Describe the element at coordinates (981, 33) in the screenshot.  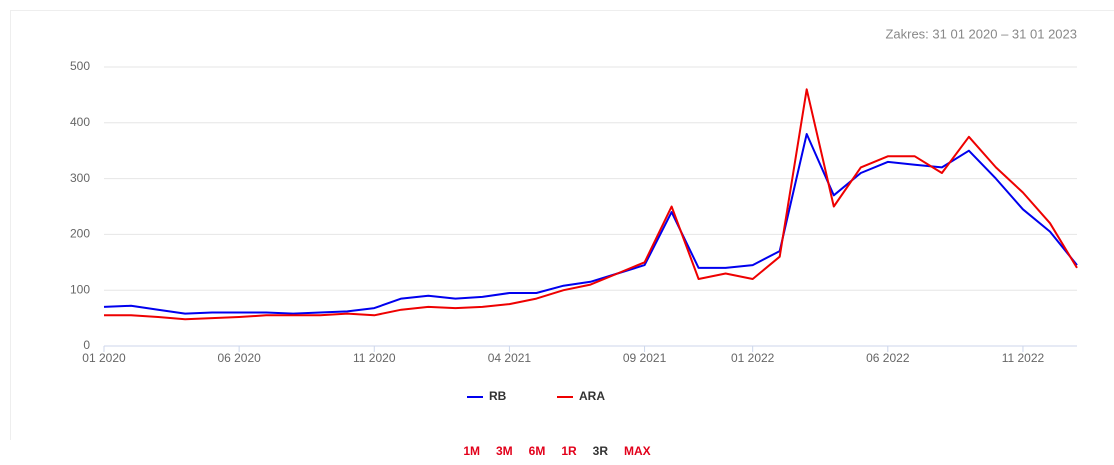
I see `range-label: Zakres: 31 01 2020 – 31 01 2023` at that location.